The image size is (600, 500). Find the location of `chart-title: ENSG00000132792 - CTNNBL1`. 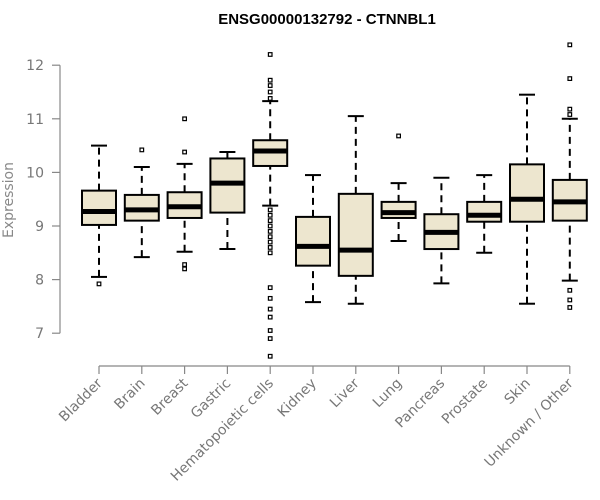

chart-title: ENSG00000132792 - CTNNBL1 is located at coordinates (327, 19).